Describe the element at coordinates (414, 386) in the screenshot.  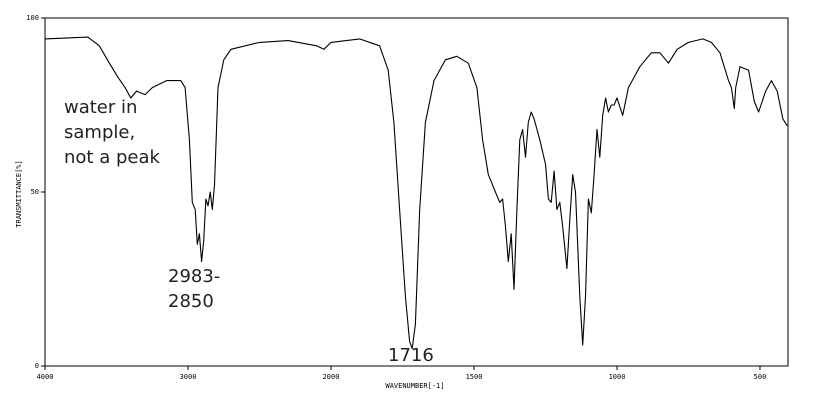
I see `x-axis-label: WAVENUMBER[-1]` at that location.